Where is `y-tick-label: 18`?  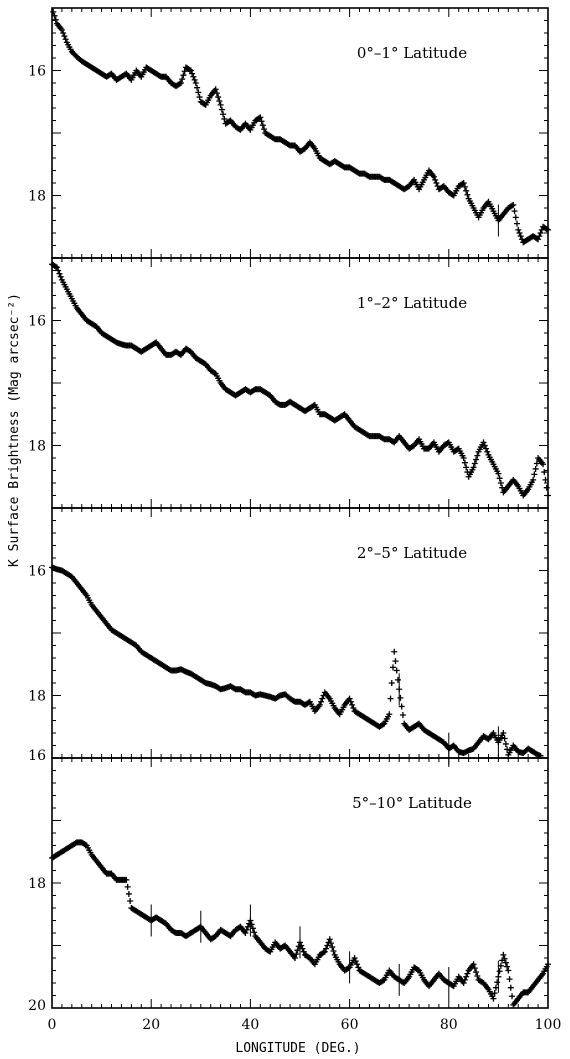
y-tick-label: 18 is located at coordinates (37, 447).